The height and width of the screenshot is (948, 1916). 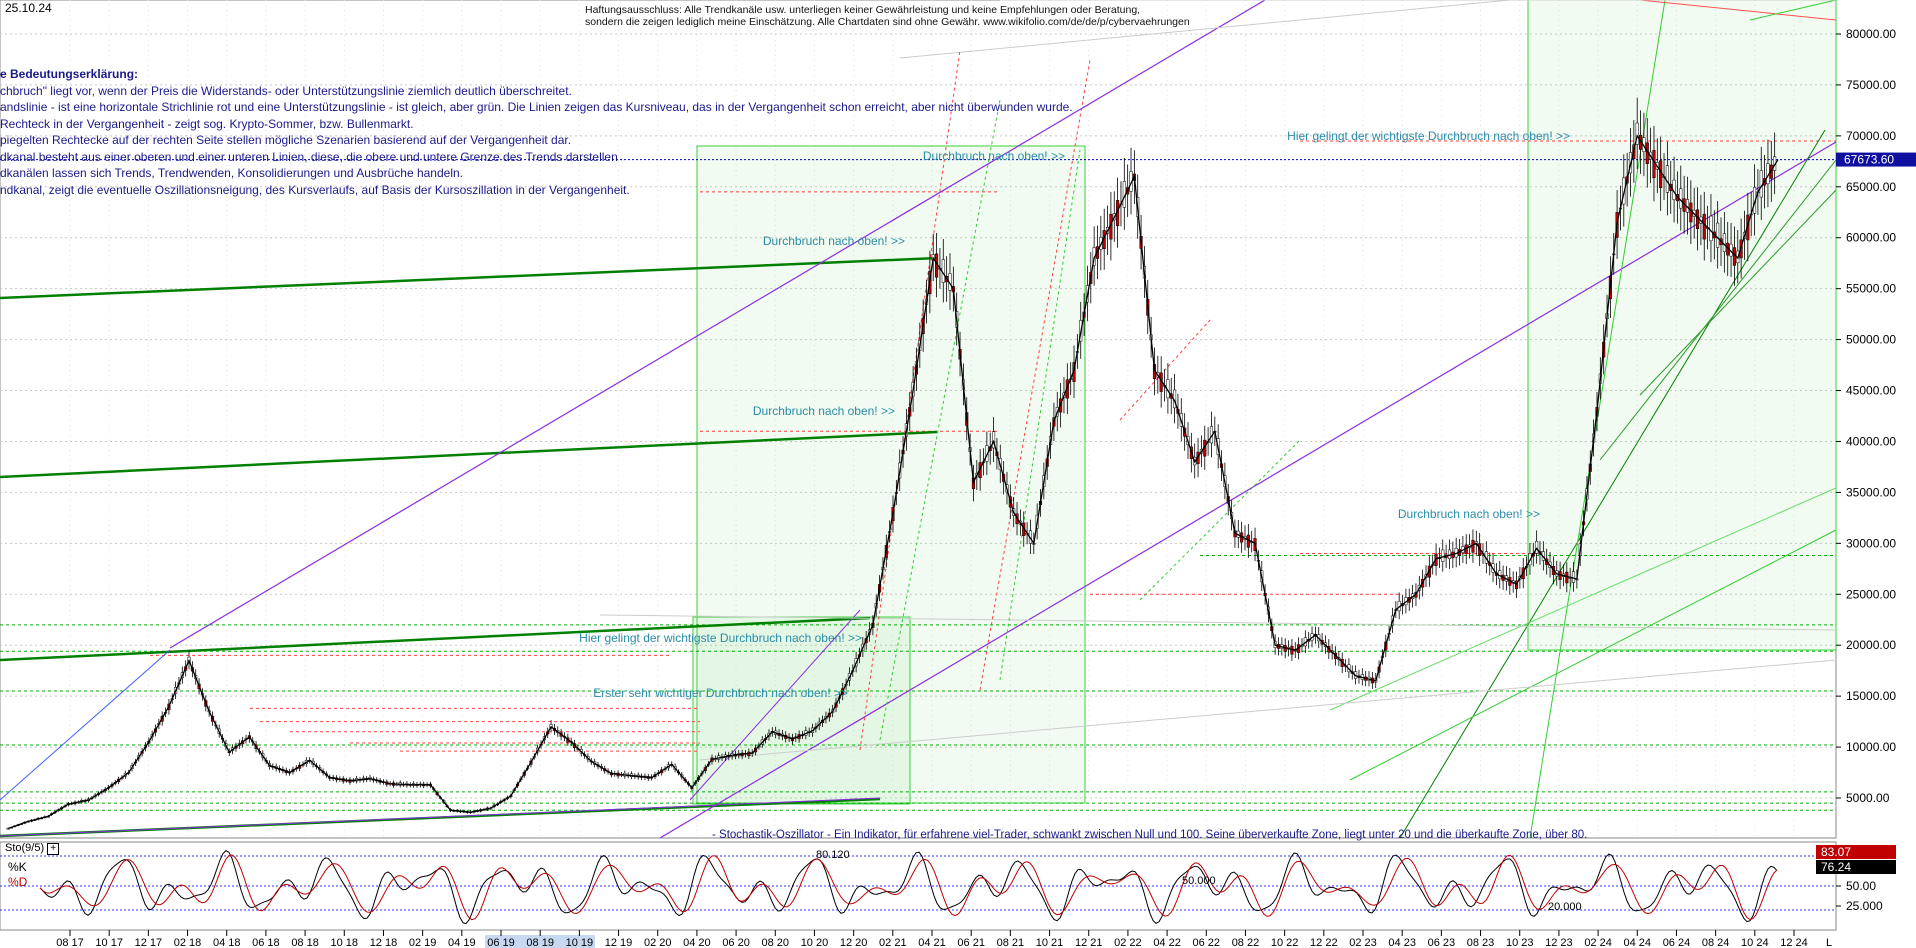 What do you see at coordinates (1598, 942) in the screenshot?
I see `time-tick-label: 02 24` at bounding box center [1598, 942].